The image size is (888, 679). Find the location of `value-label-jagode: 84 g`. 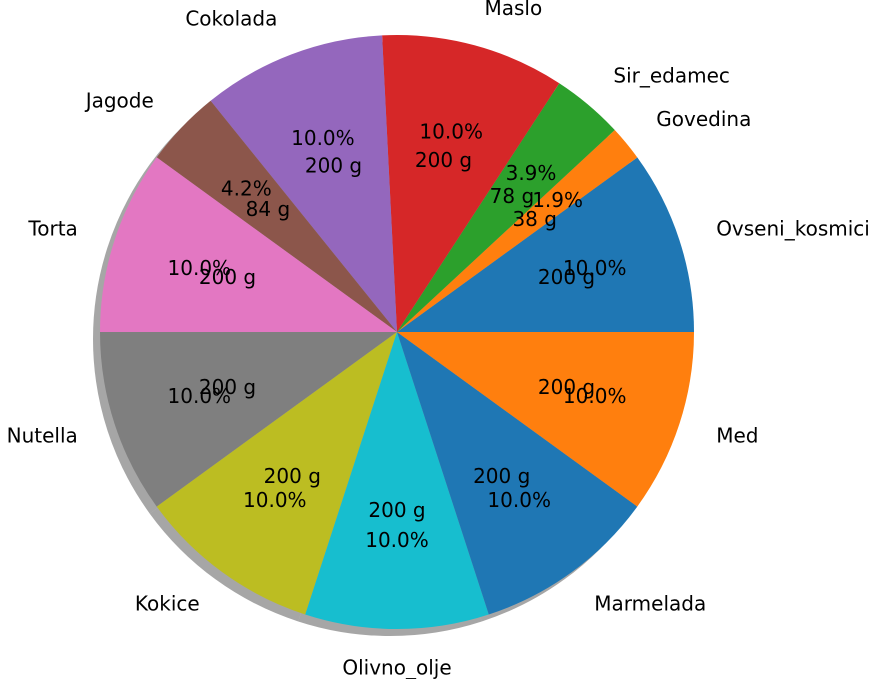

value-label-jagode: 84 g is located at coordinates (268, 209).